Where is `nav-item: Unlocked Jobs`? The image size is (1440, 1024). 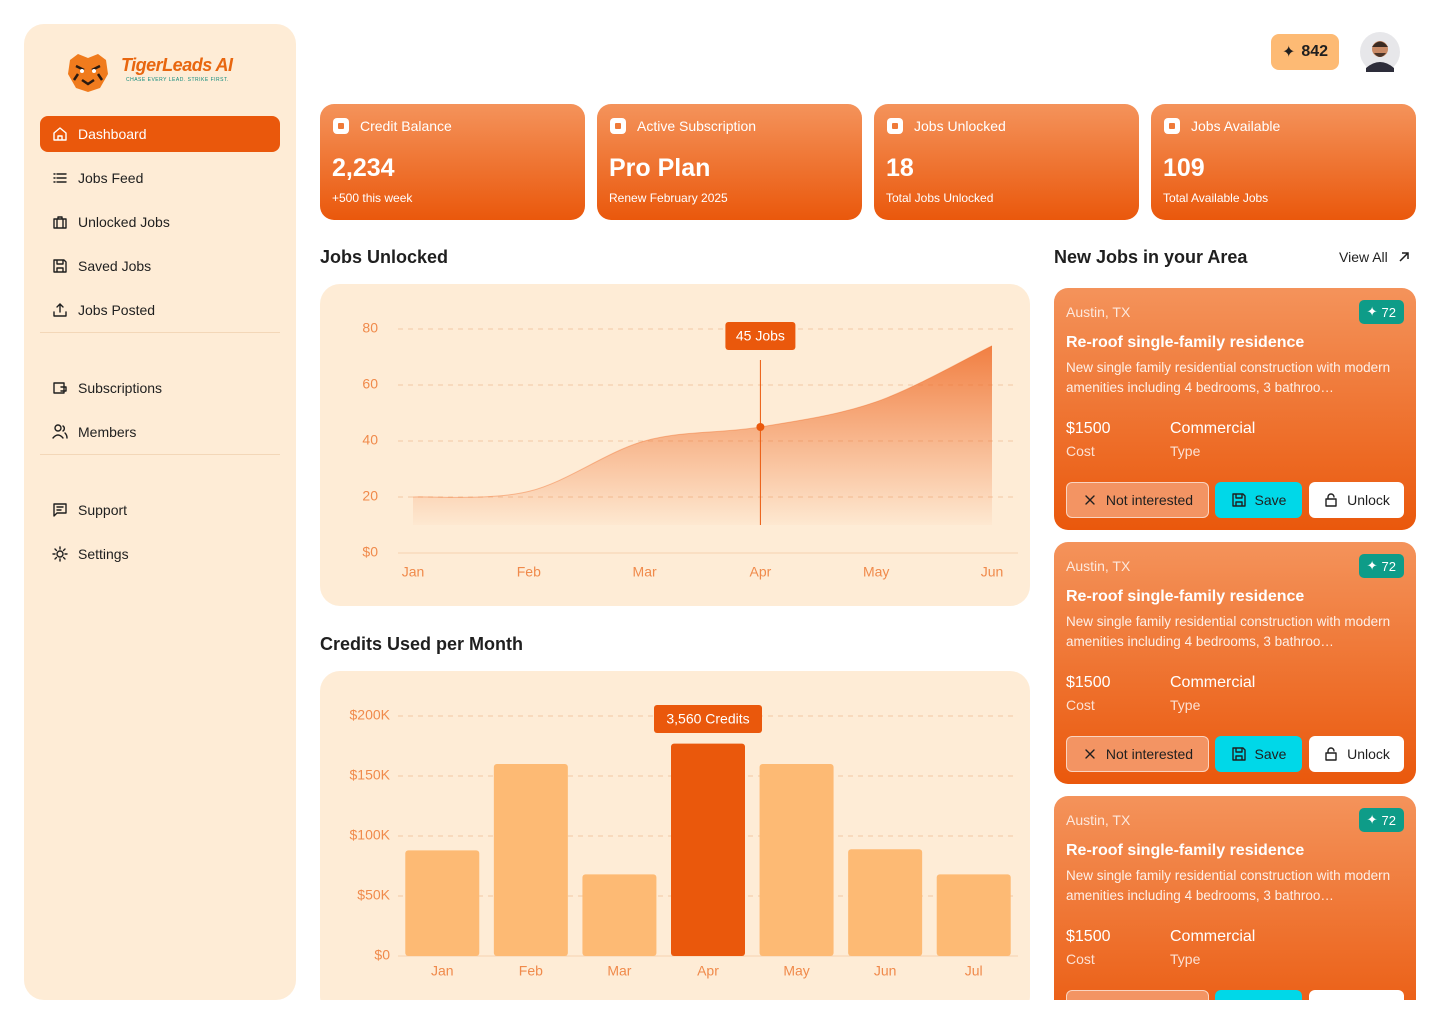 nav-item: Unlocked Jobs is located at coordinates (160, 222).